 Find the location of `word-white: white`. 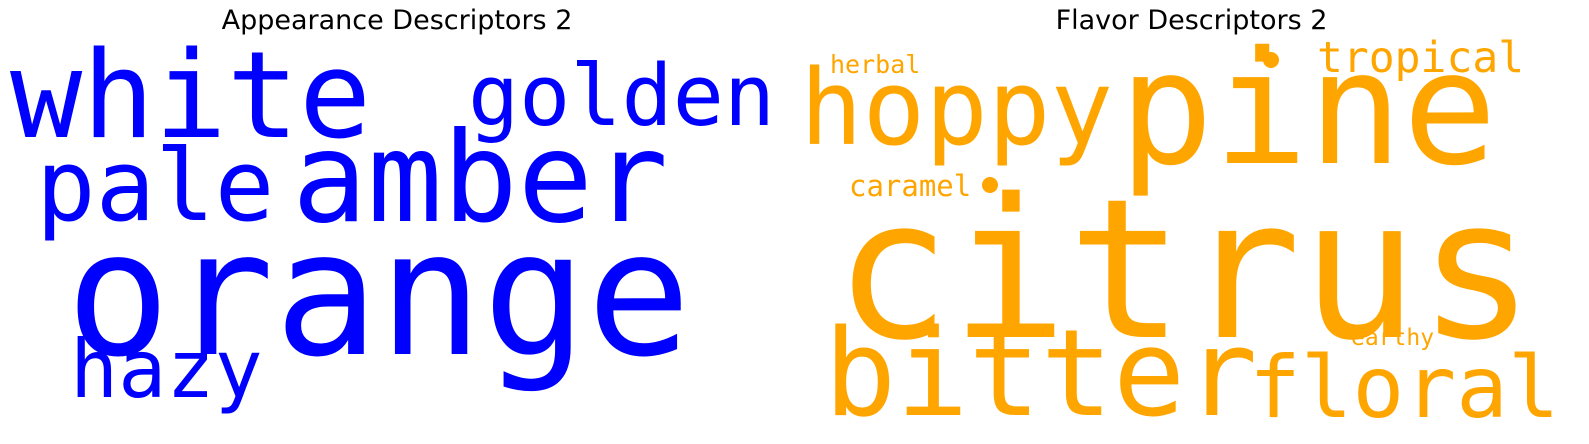

word-white: white is located at coordinates (191, 96).